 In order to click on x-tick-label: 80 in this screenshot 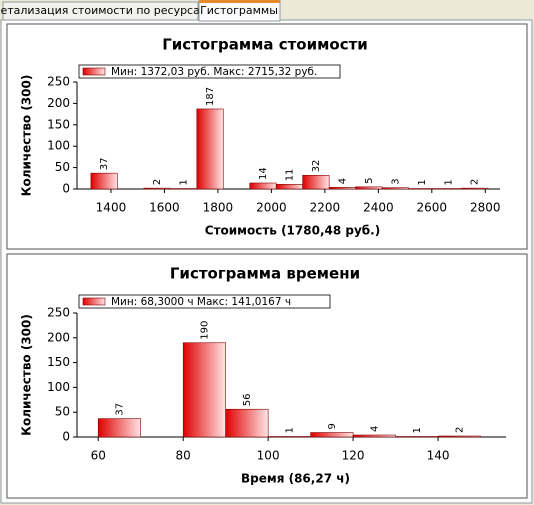, I will do `click(183, 456)`.